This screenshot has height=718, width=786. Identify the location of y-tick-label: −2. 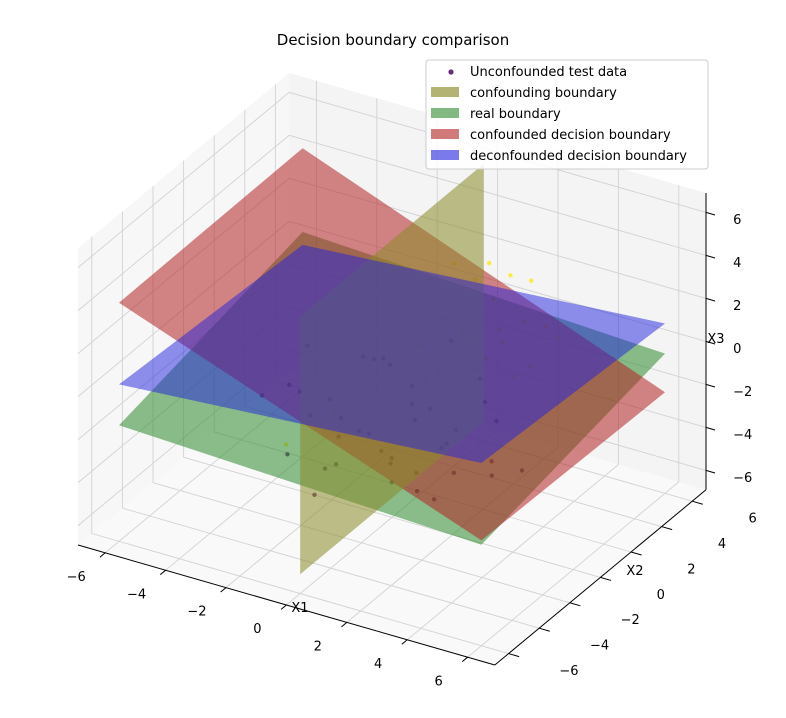
(630, 620).